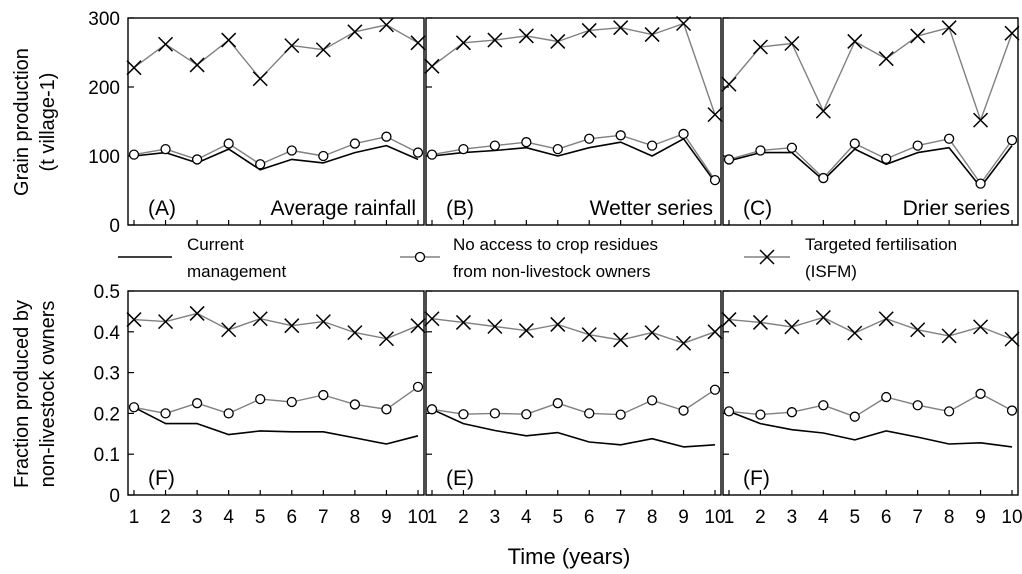 The image size is (1022, 574). What do you see at coordinates (652, 517) in the screenshot?
I see `x-tick-label: 8` at bounding box center [652, 517].